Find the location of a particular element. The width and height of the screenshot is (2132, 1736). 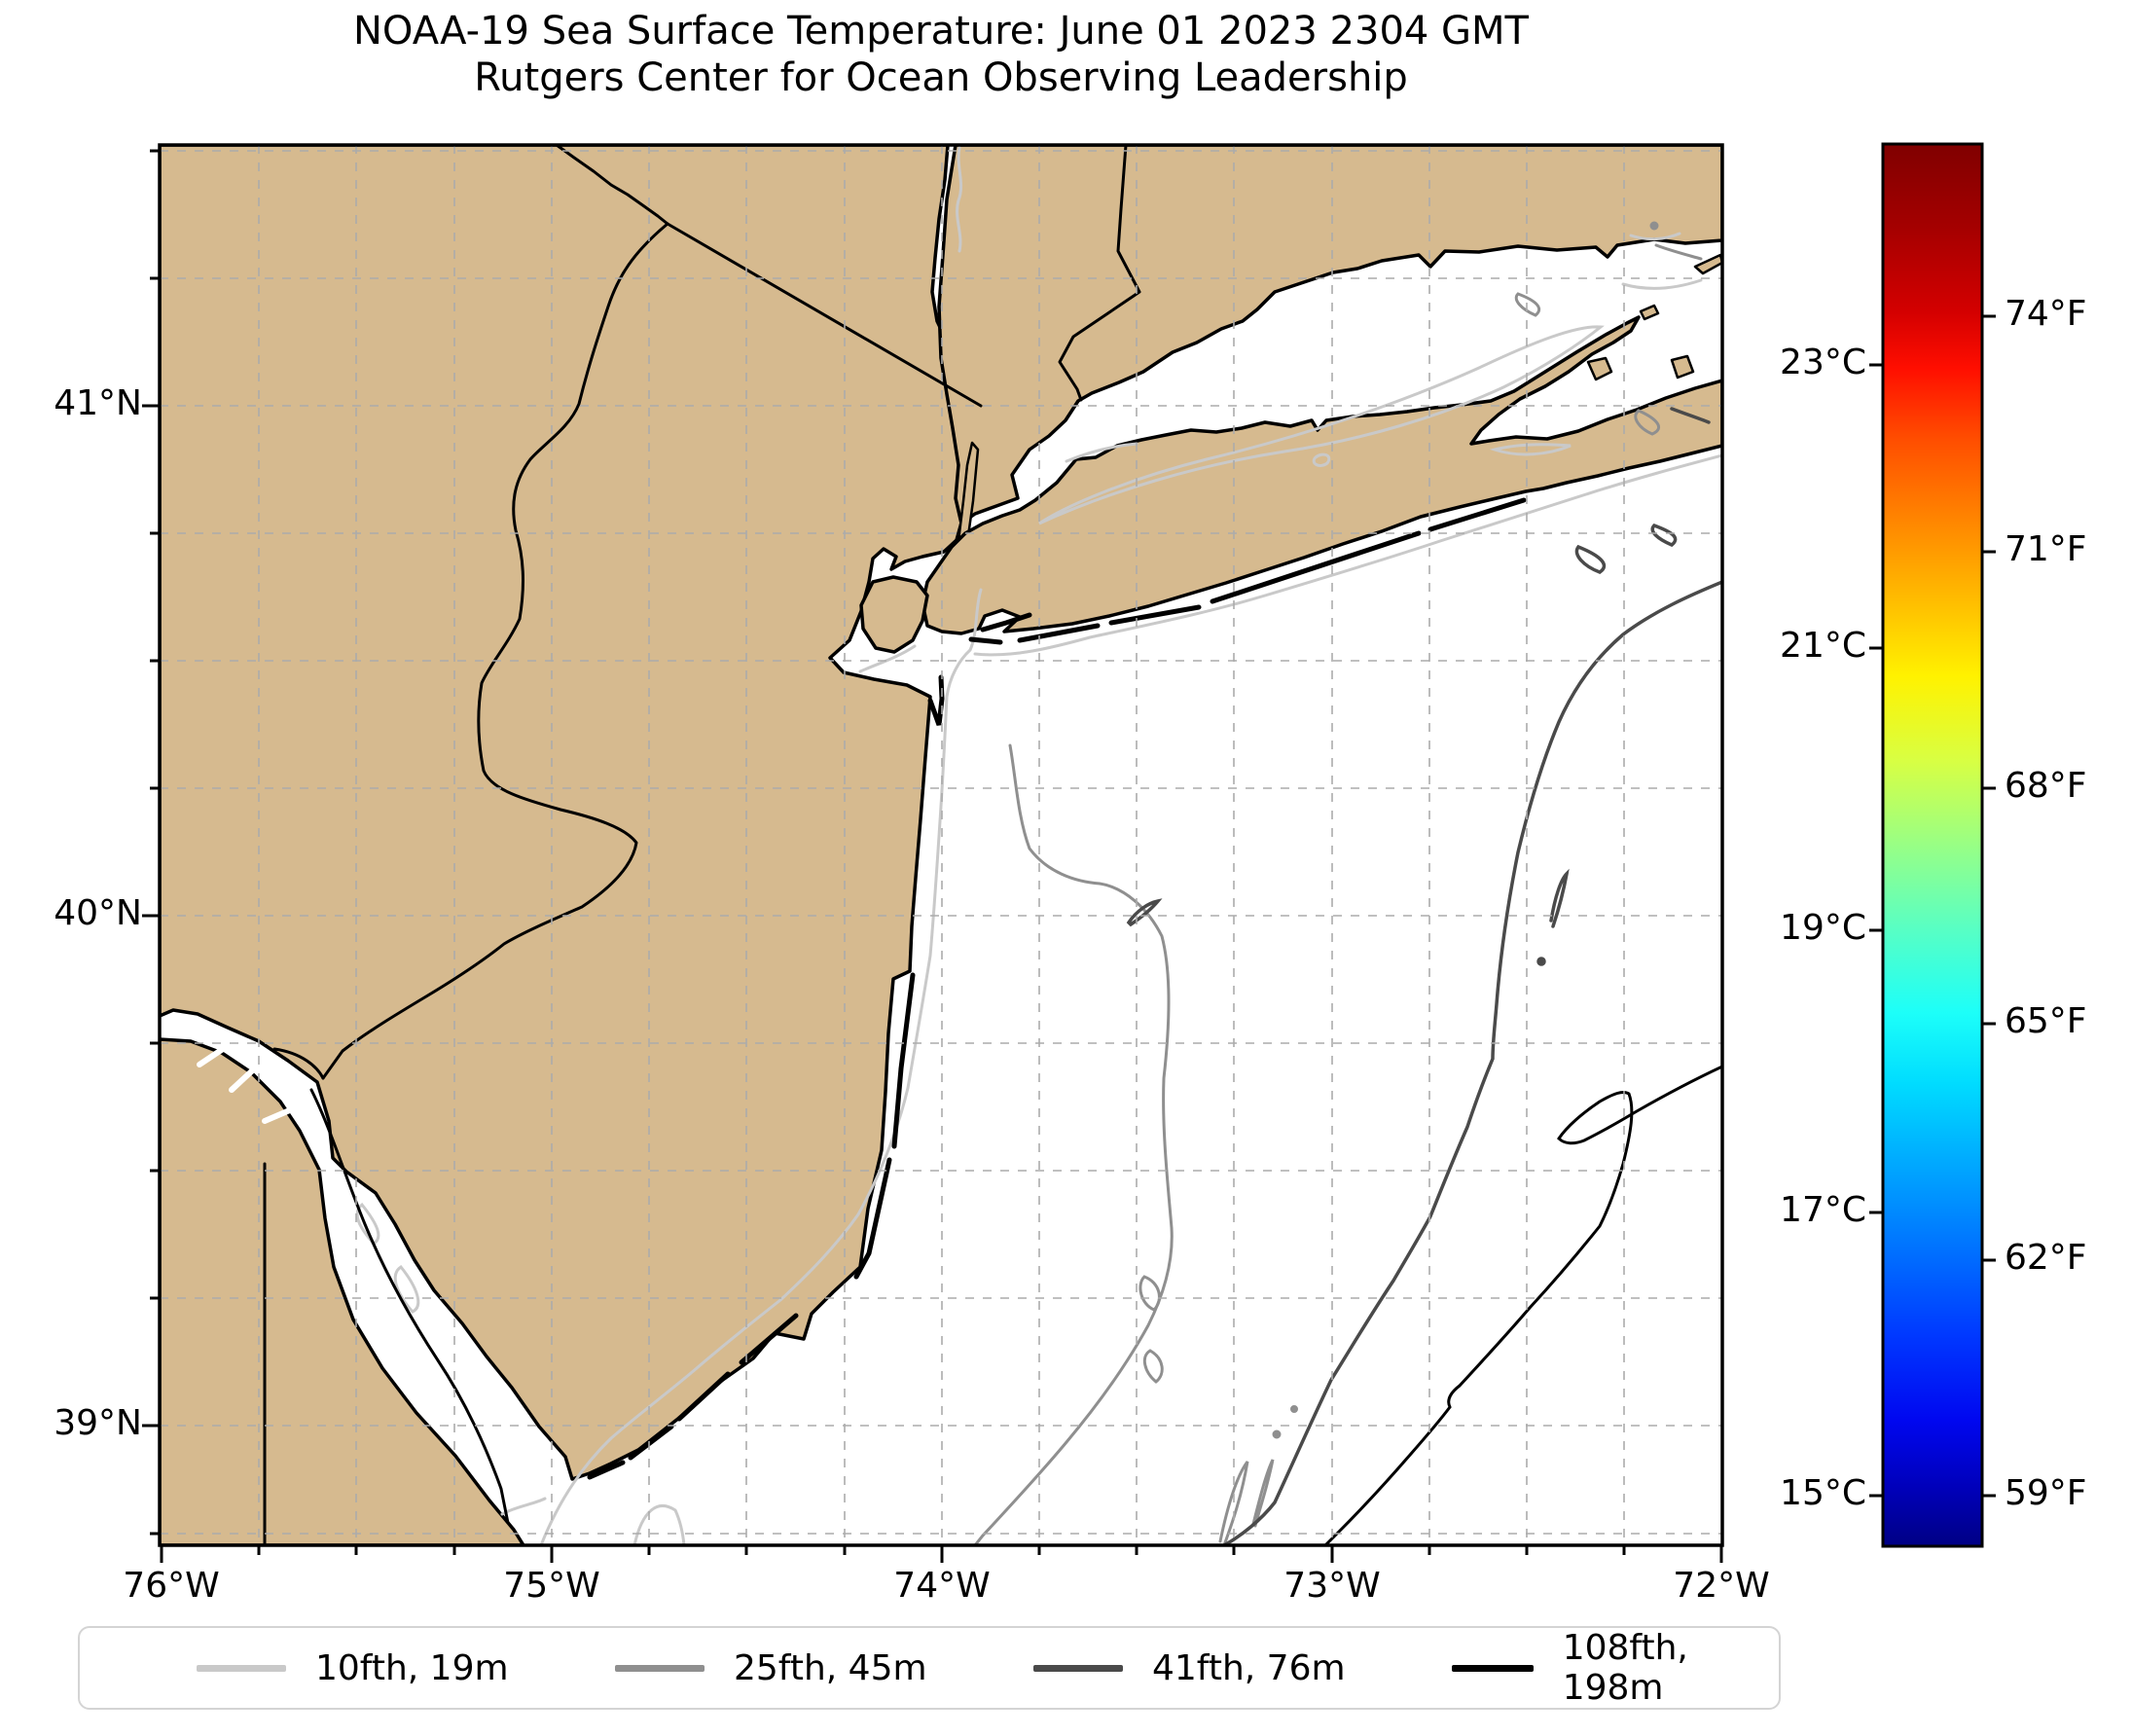

legend-item-108fth: 108fth, 198m is located at coordinates (1616, 1668).